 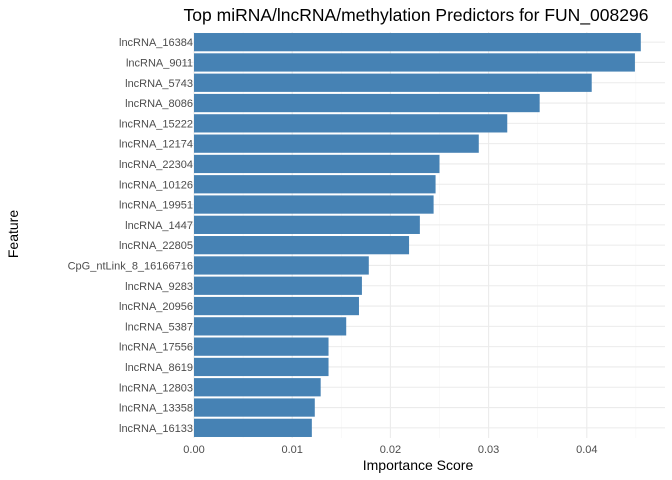 What do you see at coordinates (156, 429) in the screenshot?
I see `y-tick-label: lncRNA_16133` at bounding box center [156, 429].